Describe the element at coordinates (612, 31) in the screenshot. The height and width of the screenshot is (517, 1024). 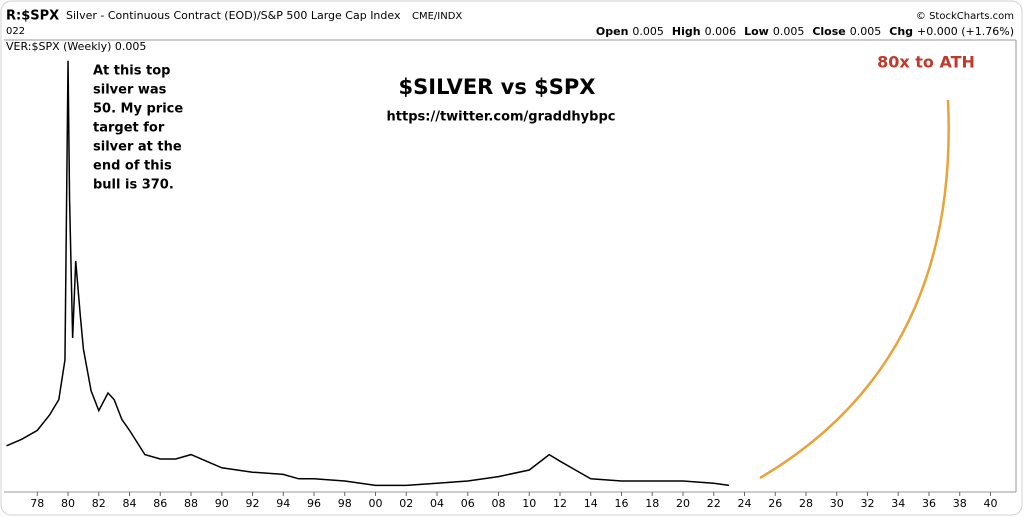
I see `quote-label: Open` at that location.